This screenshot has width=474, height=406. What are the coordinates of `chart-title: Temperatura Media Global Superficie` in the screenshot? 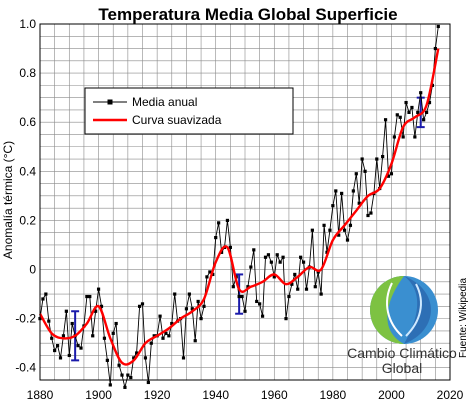 It's located at (247, 14).